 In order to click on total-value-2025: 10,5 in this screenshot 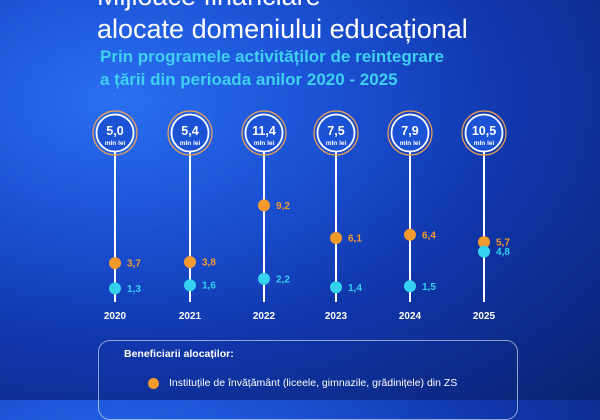, I will do `click(484, 131)`.